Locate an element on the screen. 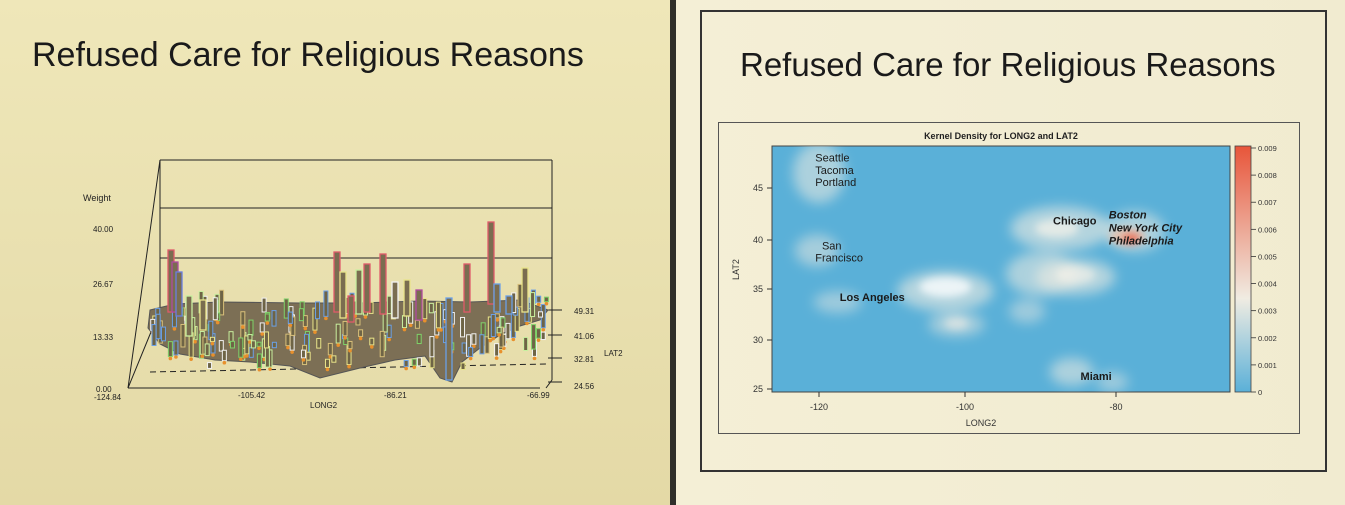 Image resolution: width=1345 pixels, height=505 pixels. city-label: Philadelphia is located at coordinates (1141, 242).